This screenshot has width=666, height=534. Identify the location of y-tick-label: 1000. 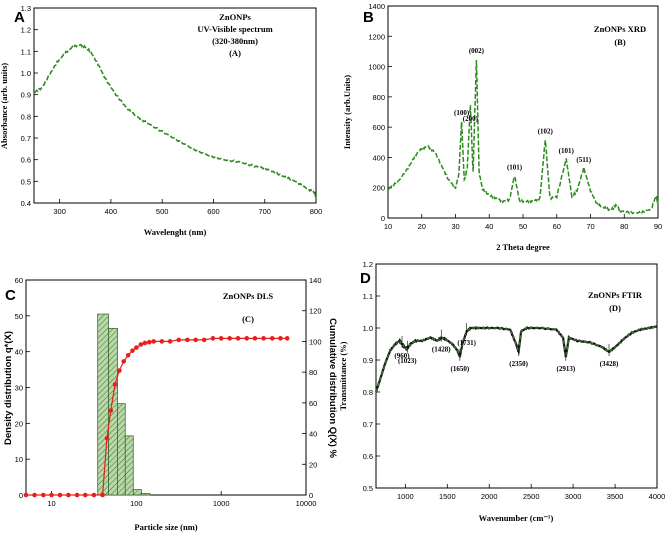
(376, 67).